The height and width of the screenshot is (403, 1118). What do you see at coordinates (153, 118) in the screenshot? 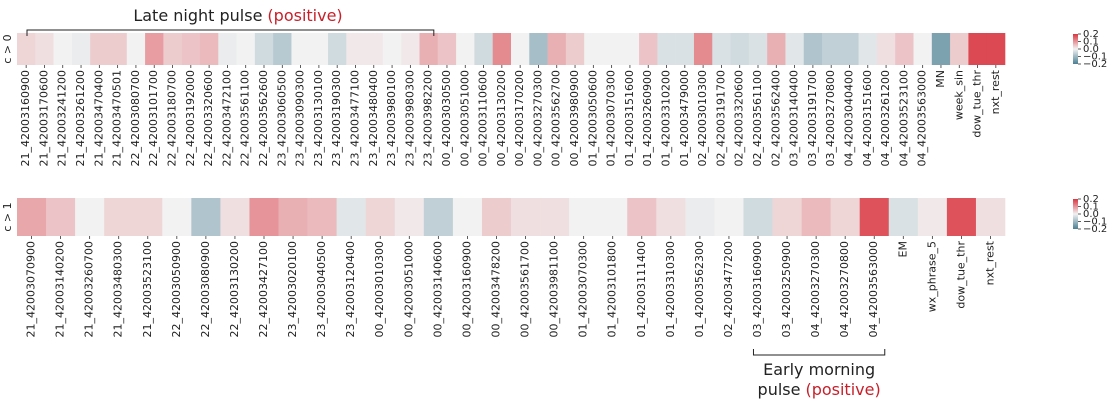
I see `x-tick-label: 22_42003101700` at bounding box center [153, 118].